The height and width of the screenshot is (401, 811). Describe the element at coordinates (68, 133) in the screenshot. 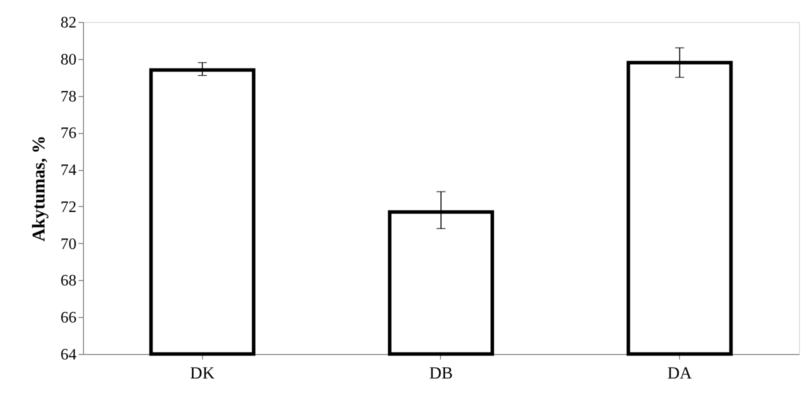

I see `y-tick-label: 76` at that location.